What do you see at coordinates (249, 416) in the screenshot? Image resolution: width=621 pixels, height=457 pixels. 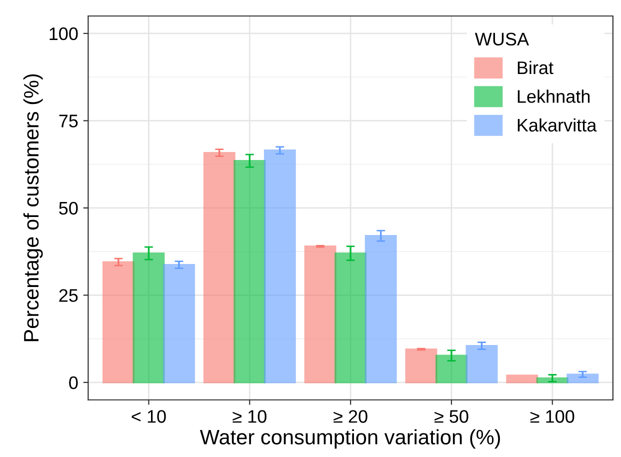 I see `x-tick-label: ≥ 10` at bounding box center [249, 416].